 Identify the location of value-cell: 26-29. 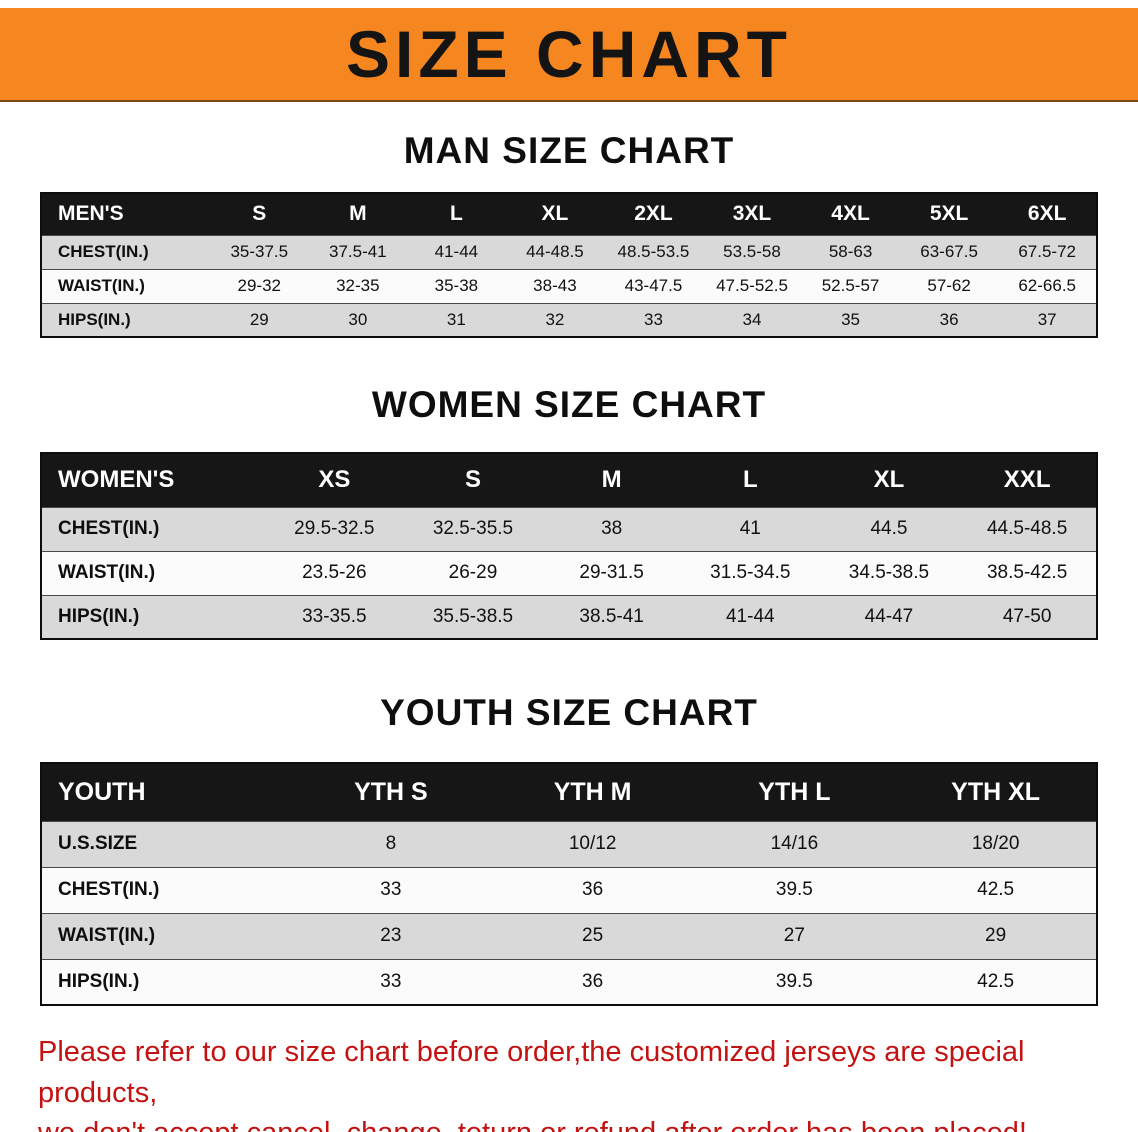
(473, 572).